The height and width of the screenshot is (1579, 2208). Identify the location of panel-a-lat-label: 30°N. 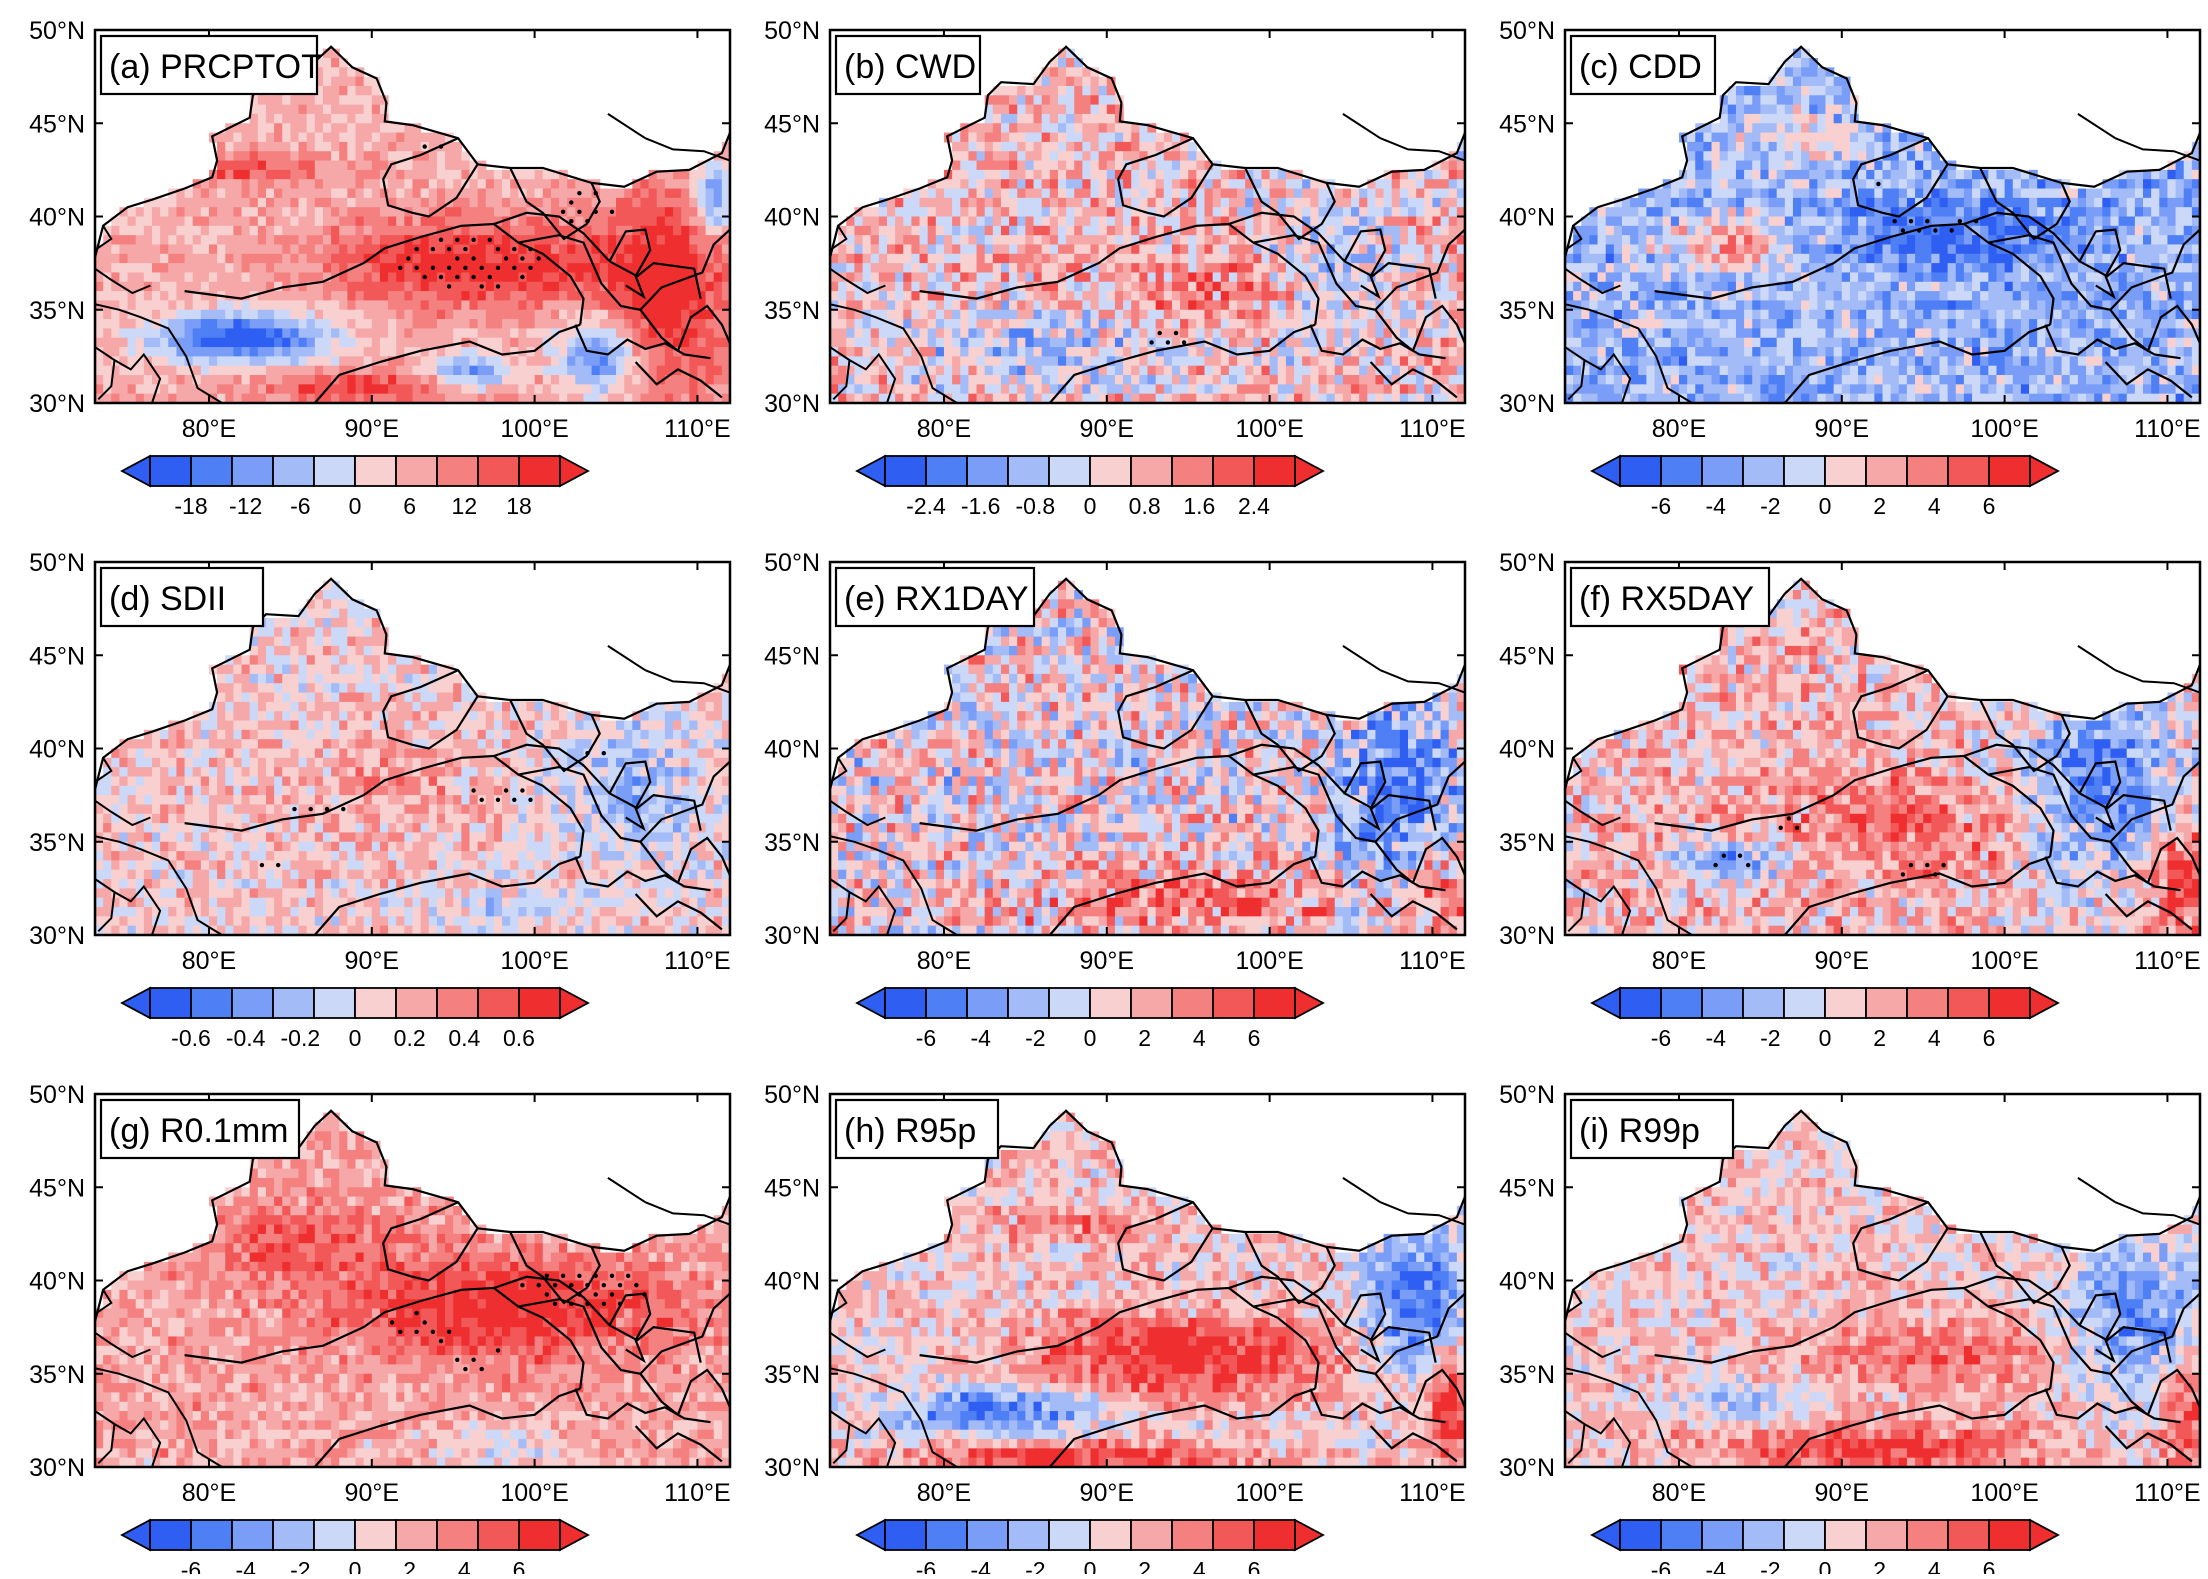
(57, 404).